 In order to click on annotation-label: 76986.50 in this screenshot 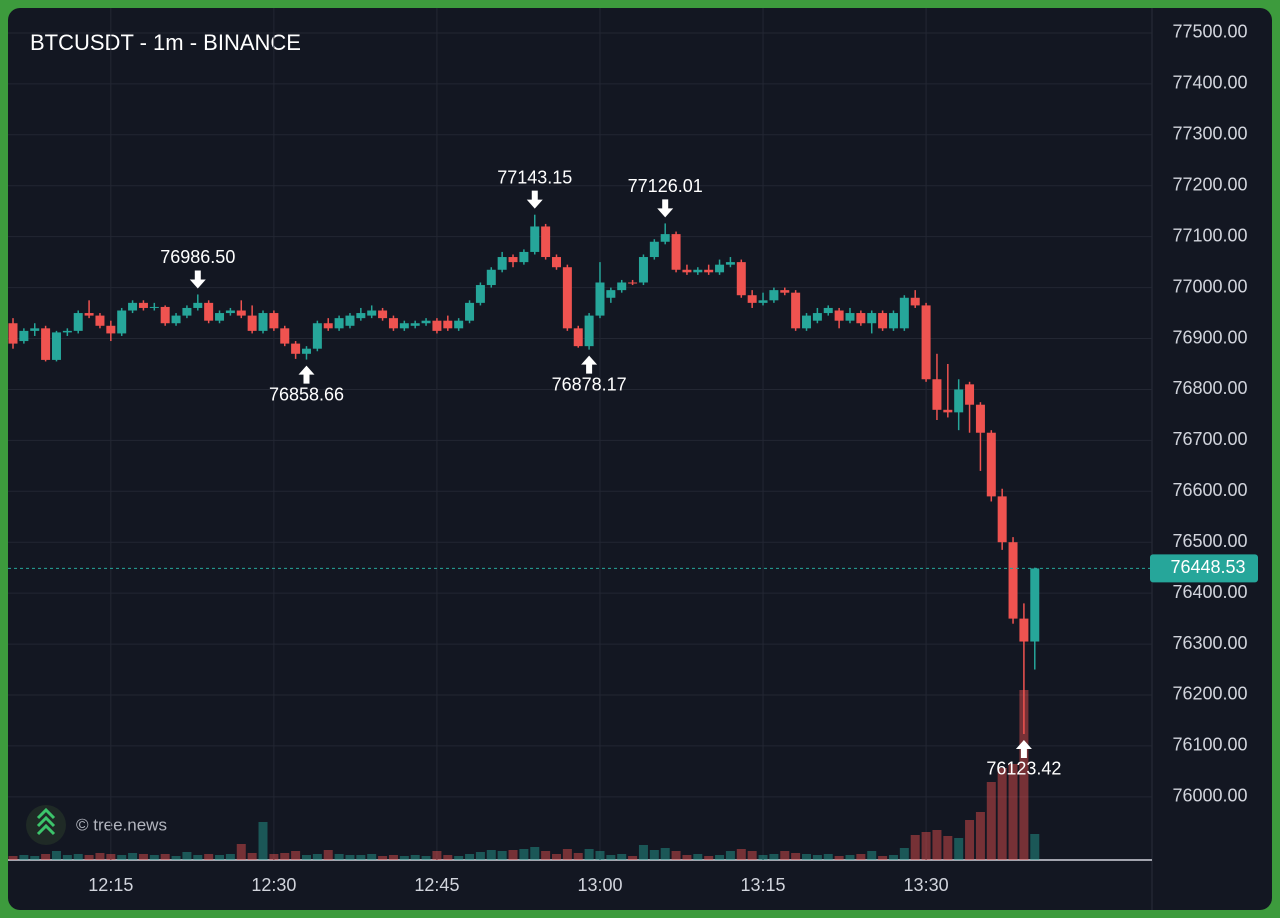, I will do `click(197, 257)`.